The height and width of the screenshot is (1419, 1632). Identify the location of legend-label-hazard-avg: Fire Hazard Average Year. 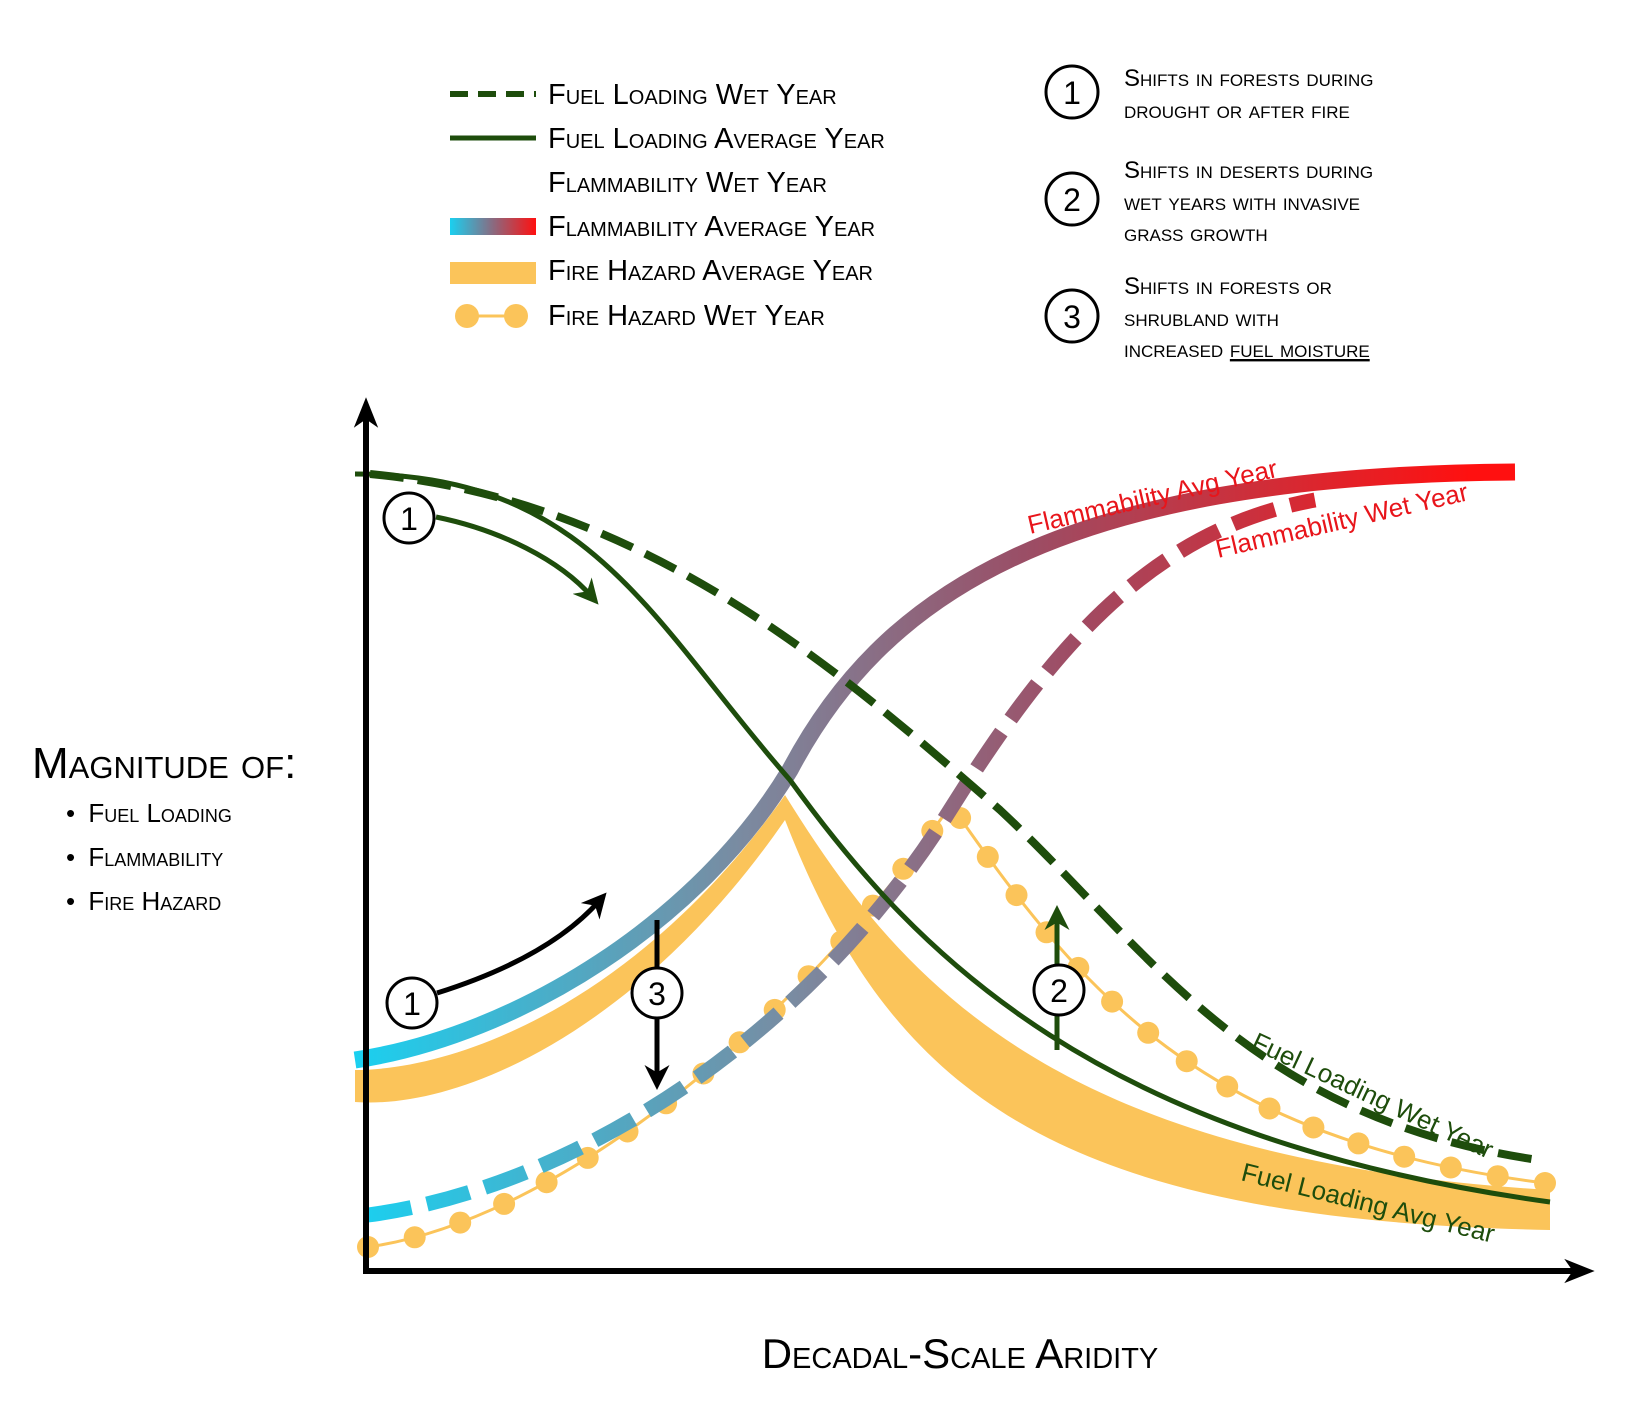
(710, 271).